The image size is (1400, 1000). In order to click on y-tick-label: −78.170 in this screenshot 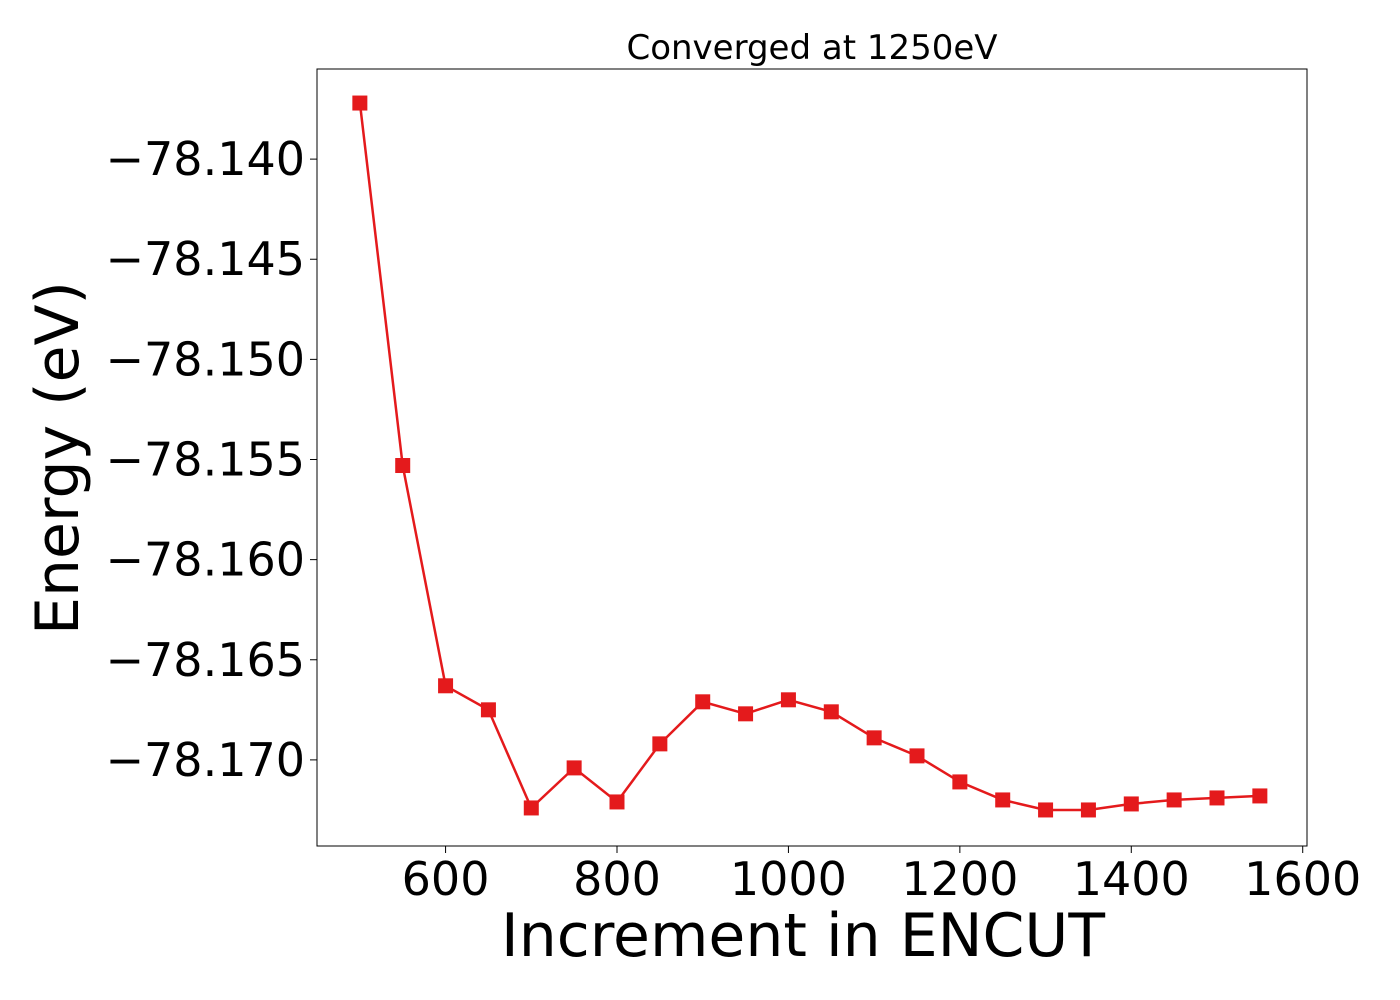, I will do `click(206, 760)`.